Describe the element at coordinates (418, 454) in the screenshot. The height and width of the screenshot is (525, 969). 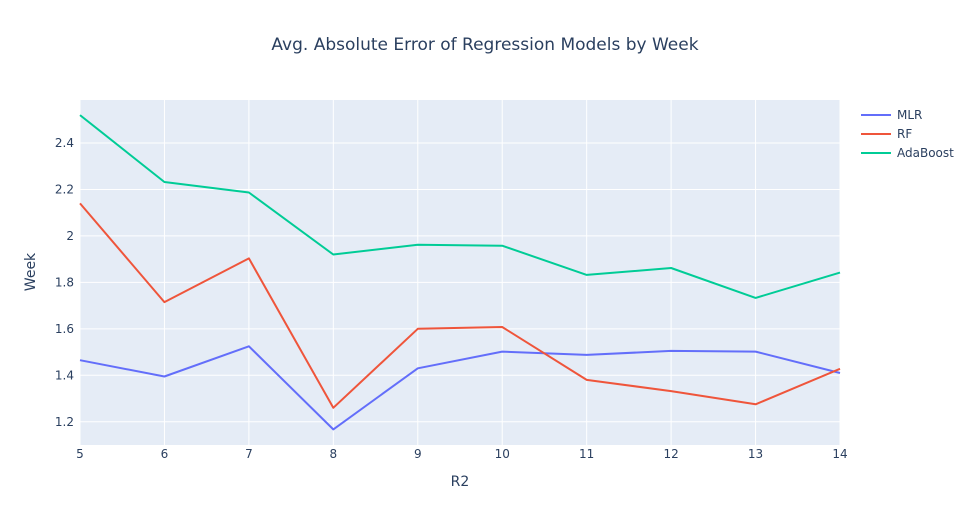
I see `x-tick-label: 9` at that location.